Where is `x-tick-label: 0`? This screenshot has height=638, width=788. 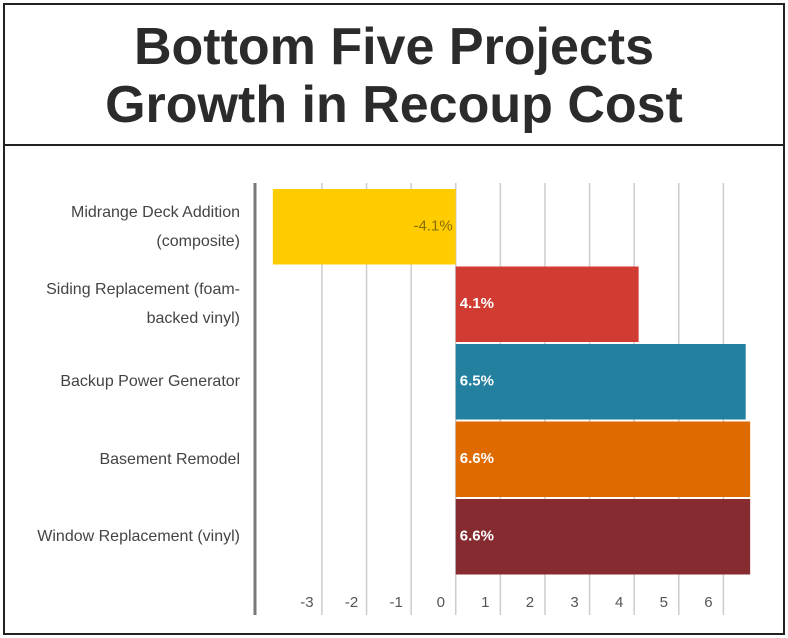 x-tick-label: 0 is located at coordinates (441, 602).